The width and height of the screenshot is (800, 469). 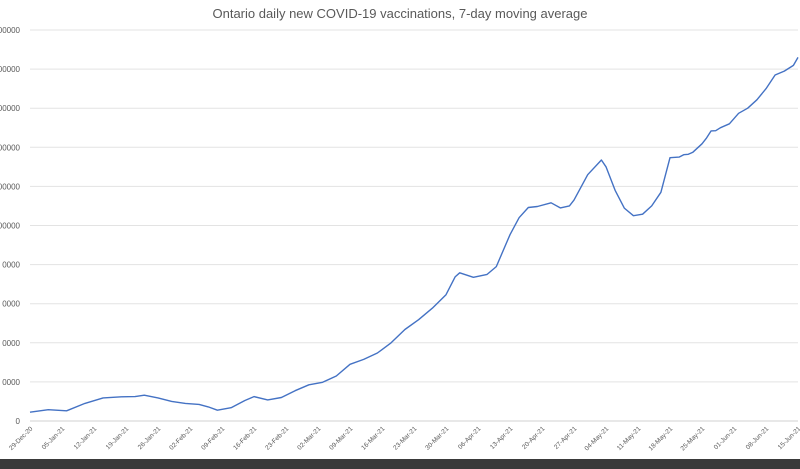 I want to click on x-tick-label: 25-May-21, so click(x=692, y=438).